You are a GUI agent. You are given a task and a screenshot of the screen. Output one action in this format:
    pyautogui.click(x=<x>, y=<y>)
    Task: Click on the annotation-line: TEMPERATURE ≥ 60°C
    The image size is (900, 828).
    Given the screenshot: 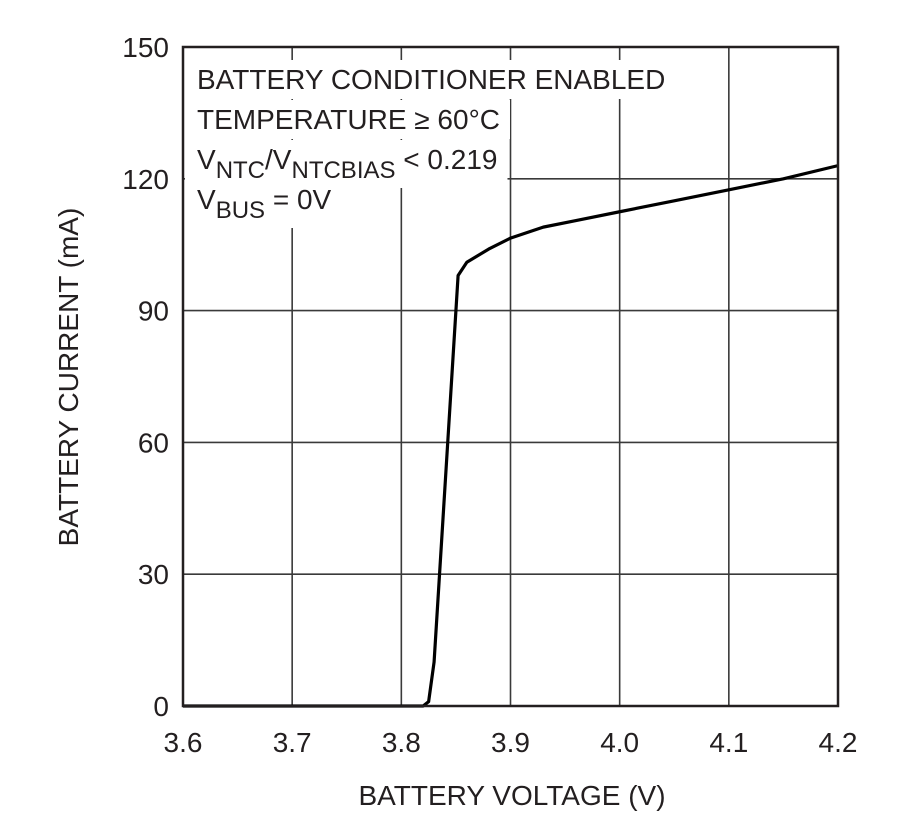 What is the action you would take?
    pyautogui.click(x=348, y=119)
    